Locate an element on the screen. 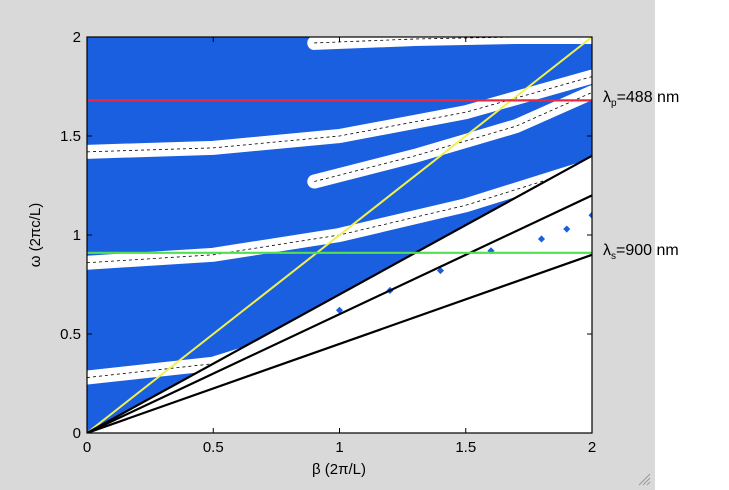 Image resolution: width=729 pixels, height=490 pixels. y-axis-label: ω (2πc/L) is located at coordinates (35, 235).